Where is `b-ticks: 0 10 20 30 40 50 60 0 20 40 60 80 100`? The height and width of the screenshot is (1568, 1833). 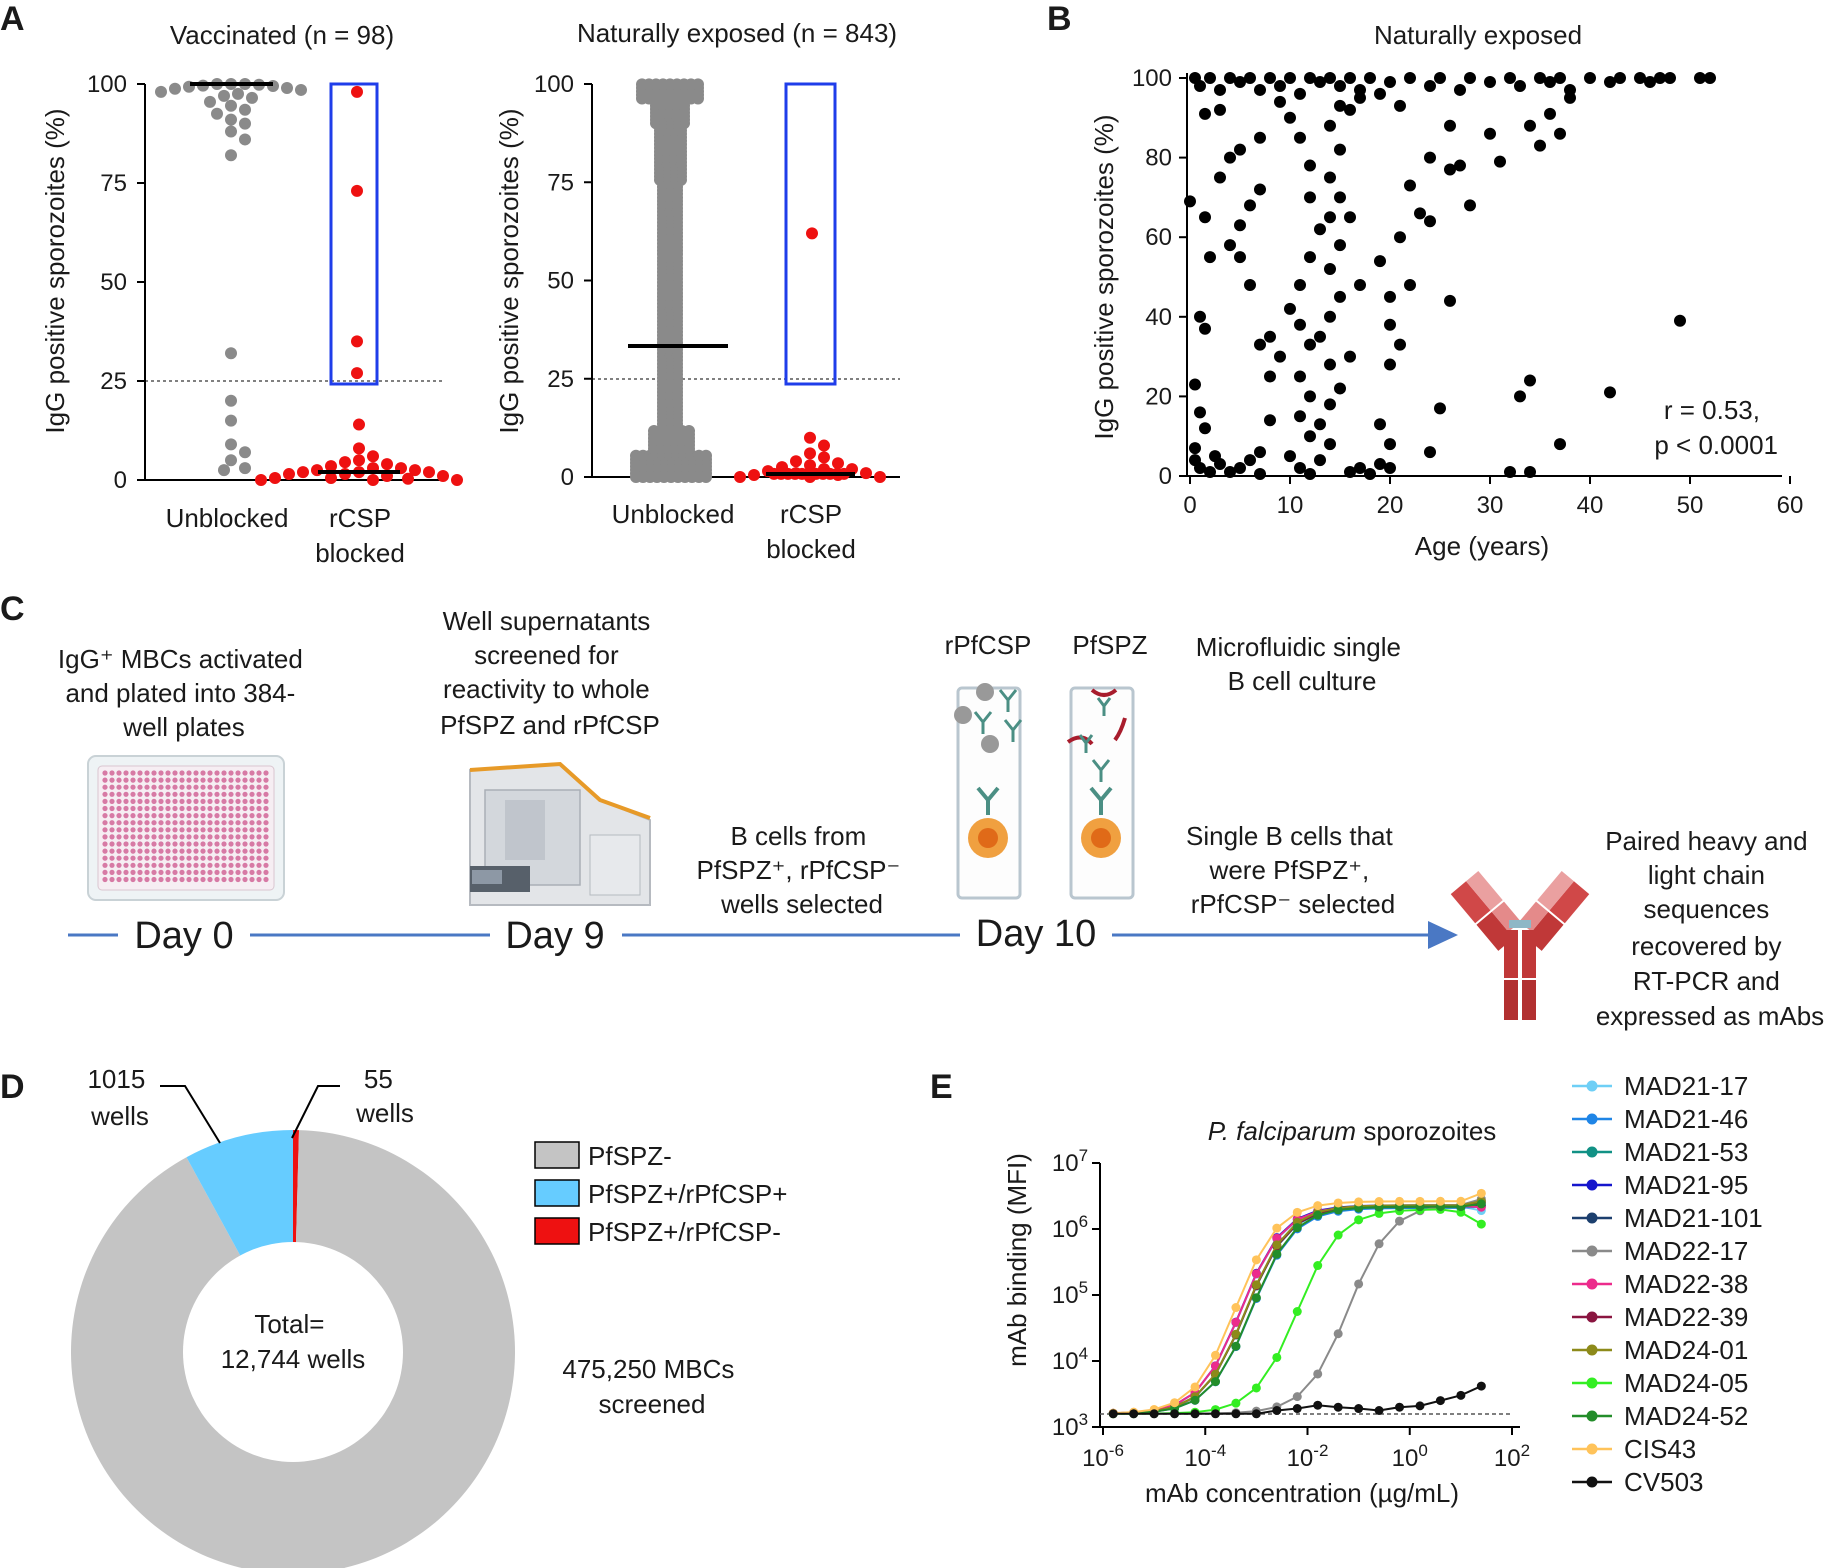 b-ticks: 0 10 20 30 40 50 60 0 20 40 60 80 100 is located at coordinates (1467, 292).